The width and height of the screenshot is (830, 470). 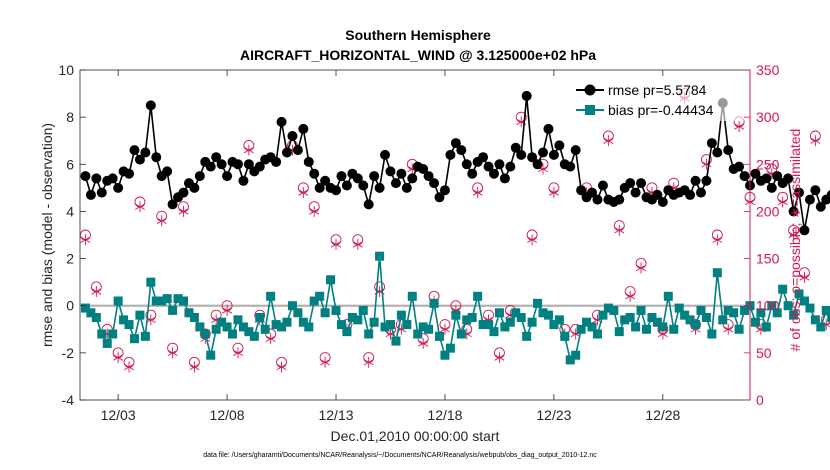 I want to click on y-axis-label: rmse and bias (model - observation), so click(x=47, y=235).